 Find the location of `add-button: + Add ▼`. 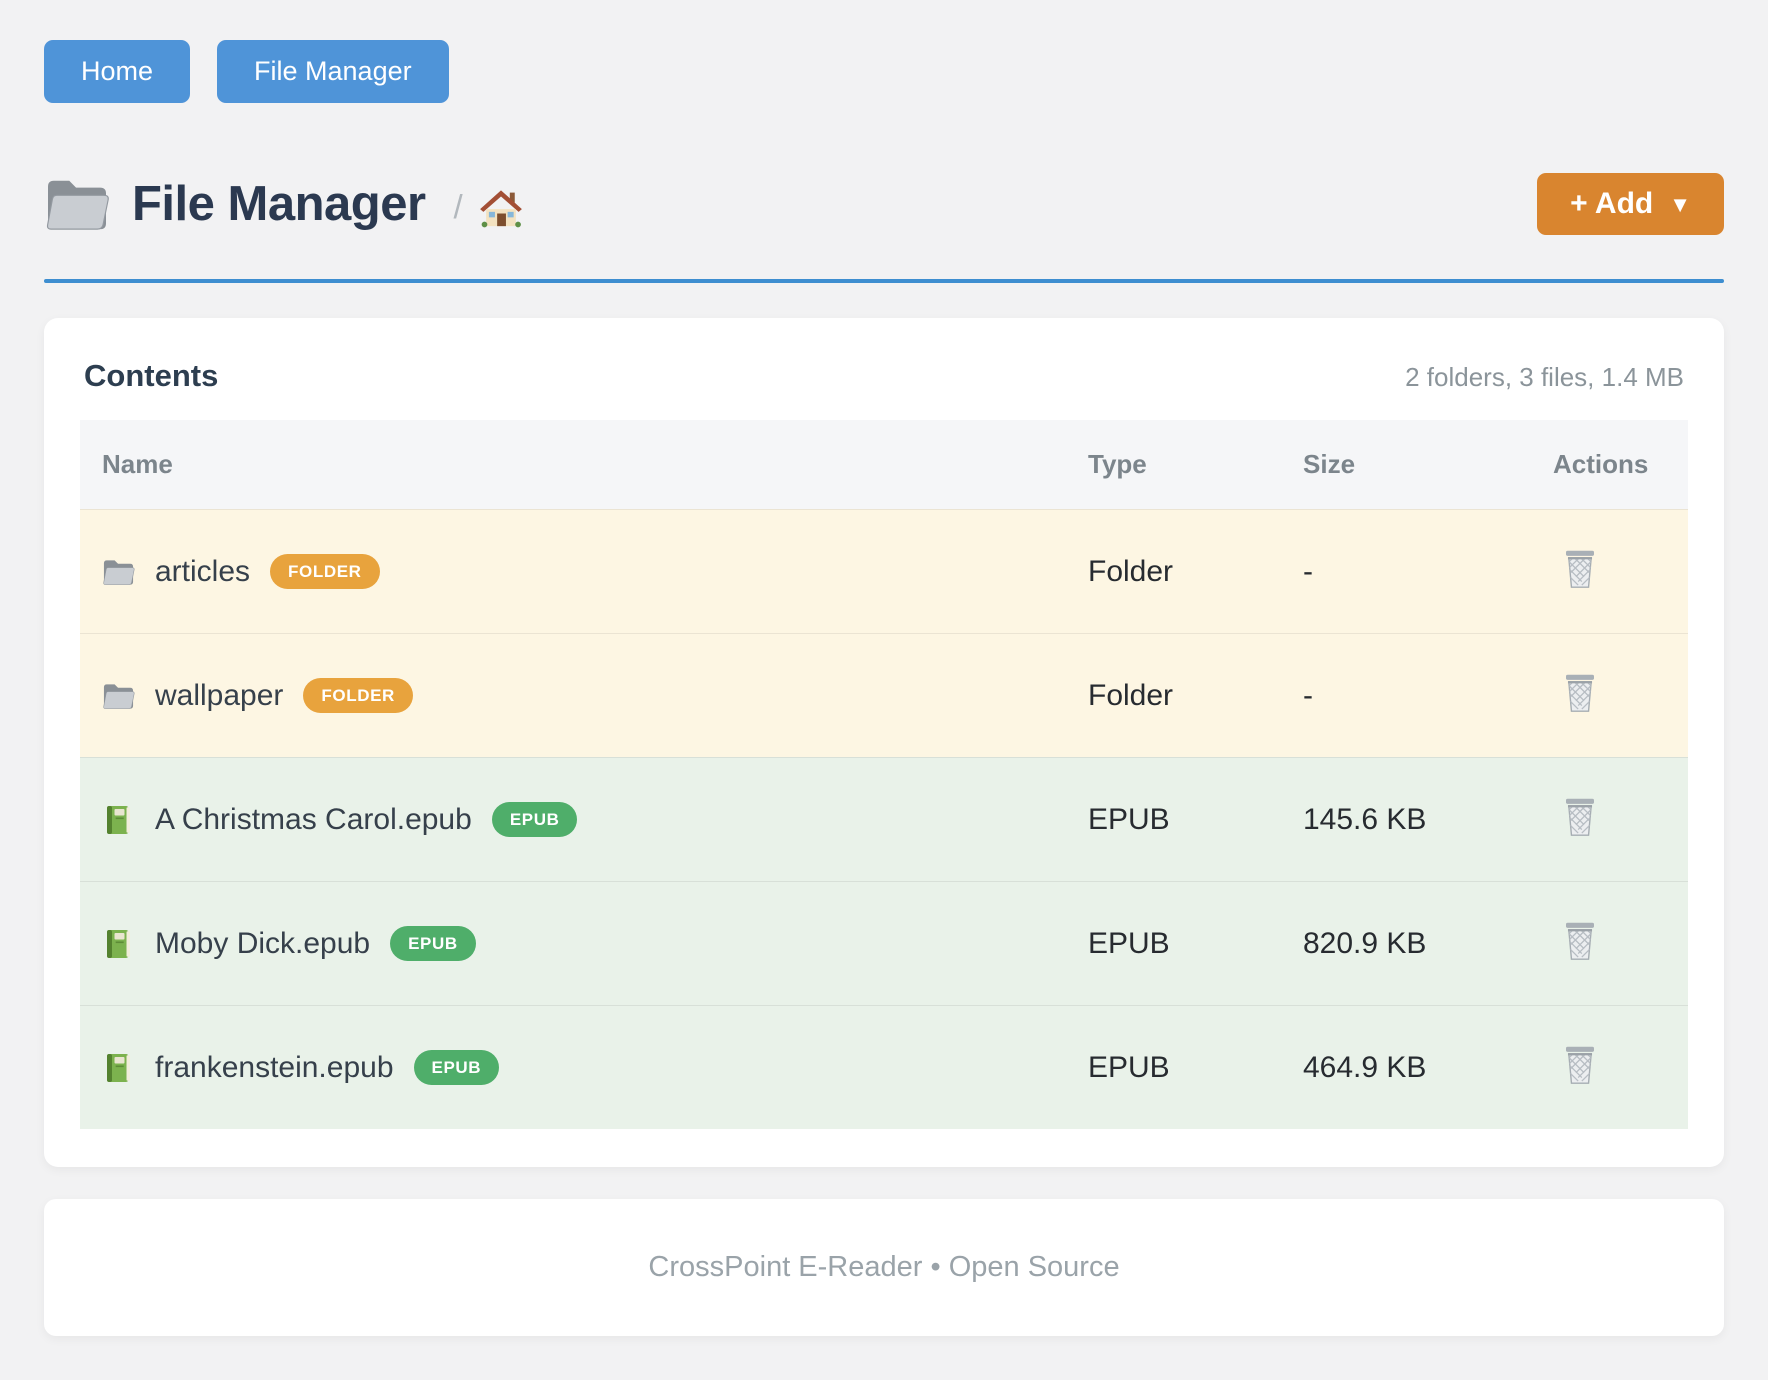

add-button: + Add ▼ is located at coordinates (1630, 204).